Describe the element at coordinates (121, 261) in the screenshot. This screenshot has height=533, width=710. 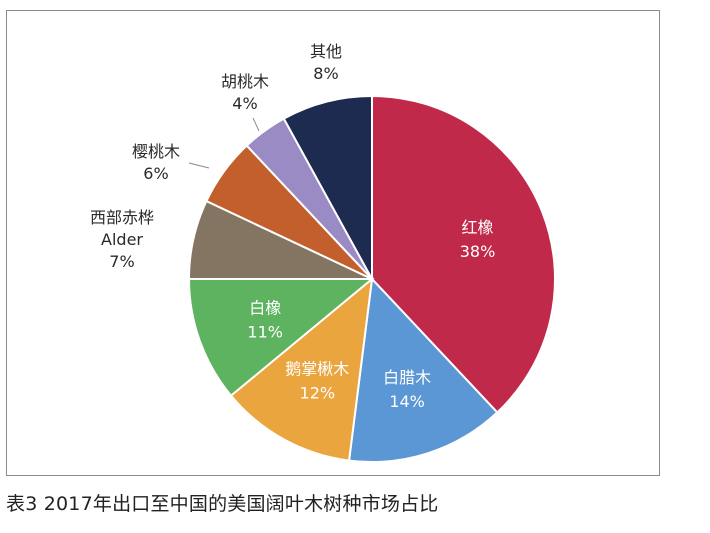
I see `slice-5-value-label: 7%` at that location.